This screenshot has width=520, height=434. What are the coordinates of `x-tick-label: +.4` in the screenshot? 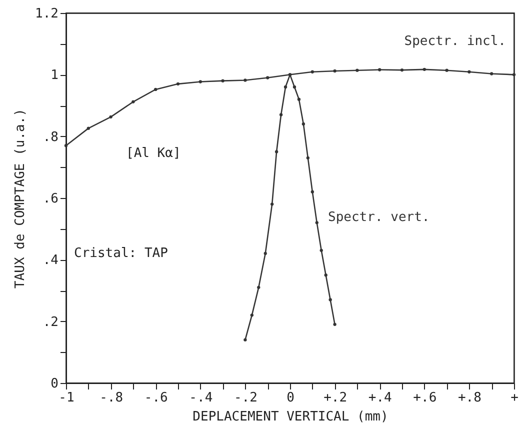 It's located at (380, 398).